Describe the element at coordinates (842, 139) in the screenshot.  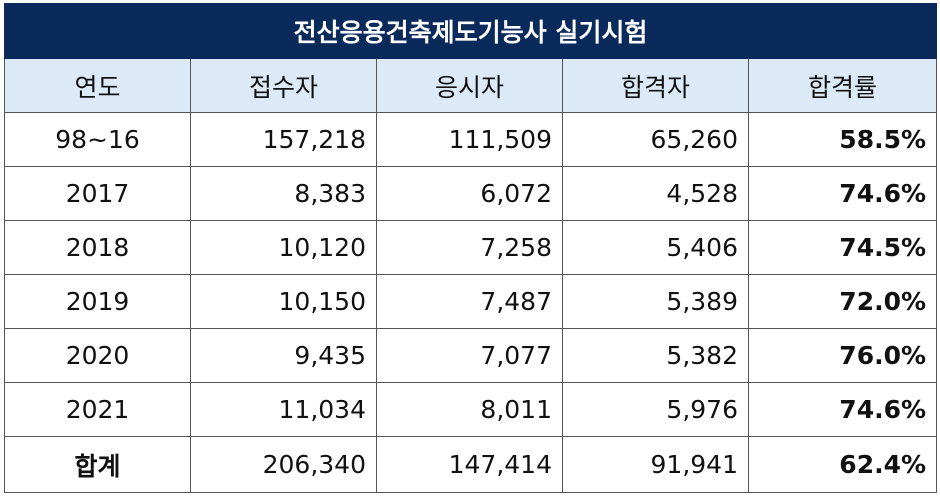
I see `pass-rate-cell: 58.5%` at that location.